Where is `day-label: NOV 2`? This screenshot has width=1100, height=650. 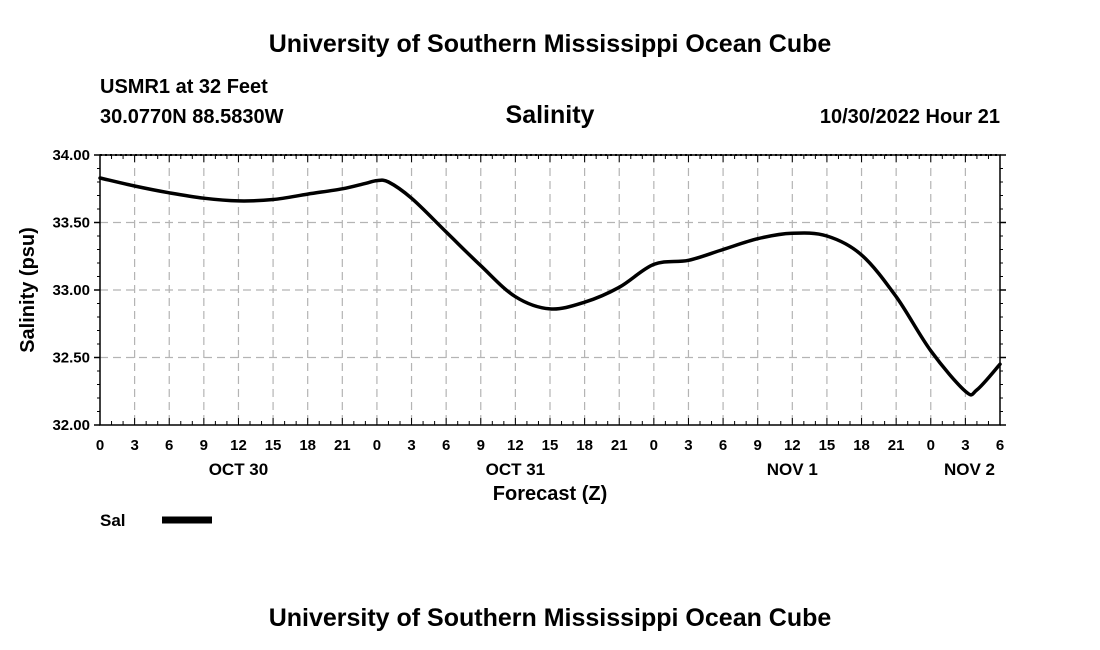
day-label: NOV 2 is located at coordinates (969, 469).